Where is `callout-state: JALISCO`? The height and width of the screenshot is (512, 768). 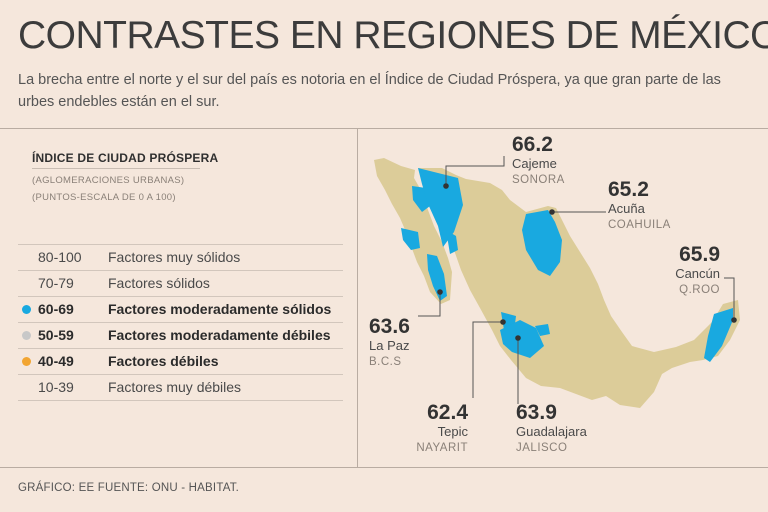 callout-state: JALISCO is located at coordinates (542, 448).